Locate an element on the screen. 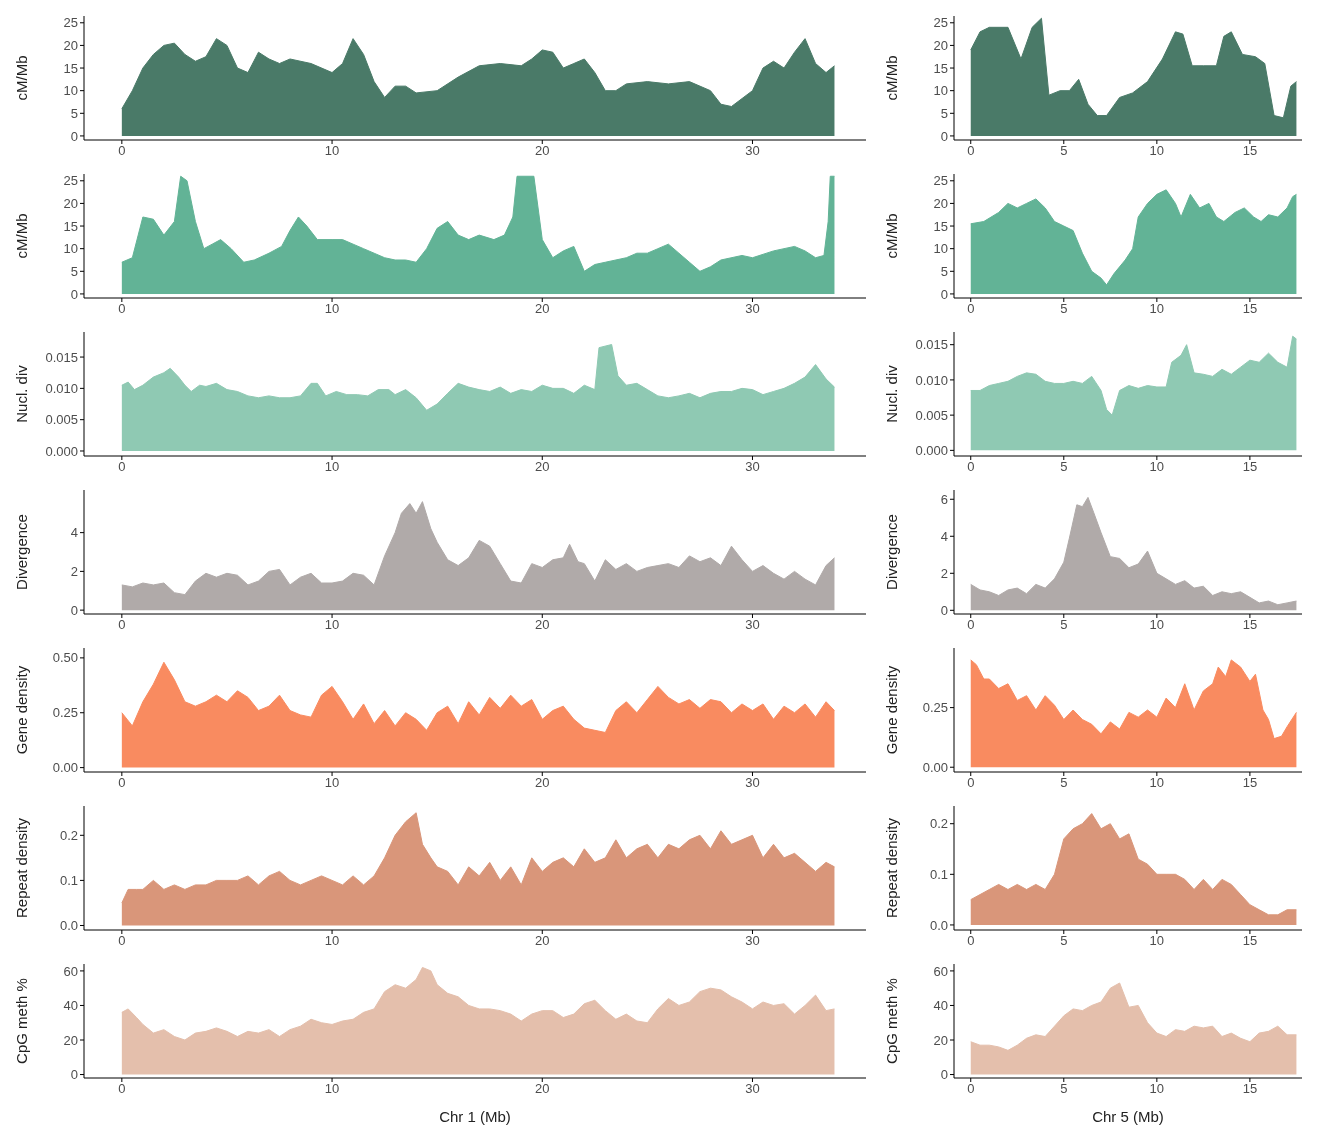 Image resolution: width=1324 pixels, height=1130 pixels. y-tick-label: 0.1 is located at coordinates (68, 881).